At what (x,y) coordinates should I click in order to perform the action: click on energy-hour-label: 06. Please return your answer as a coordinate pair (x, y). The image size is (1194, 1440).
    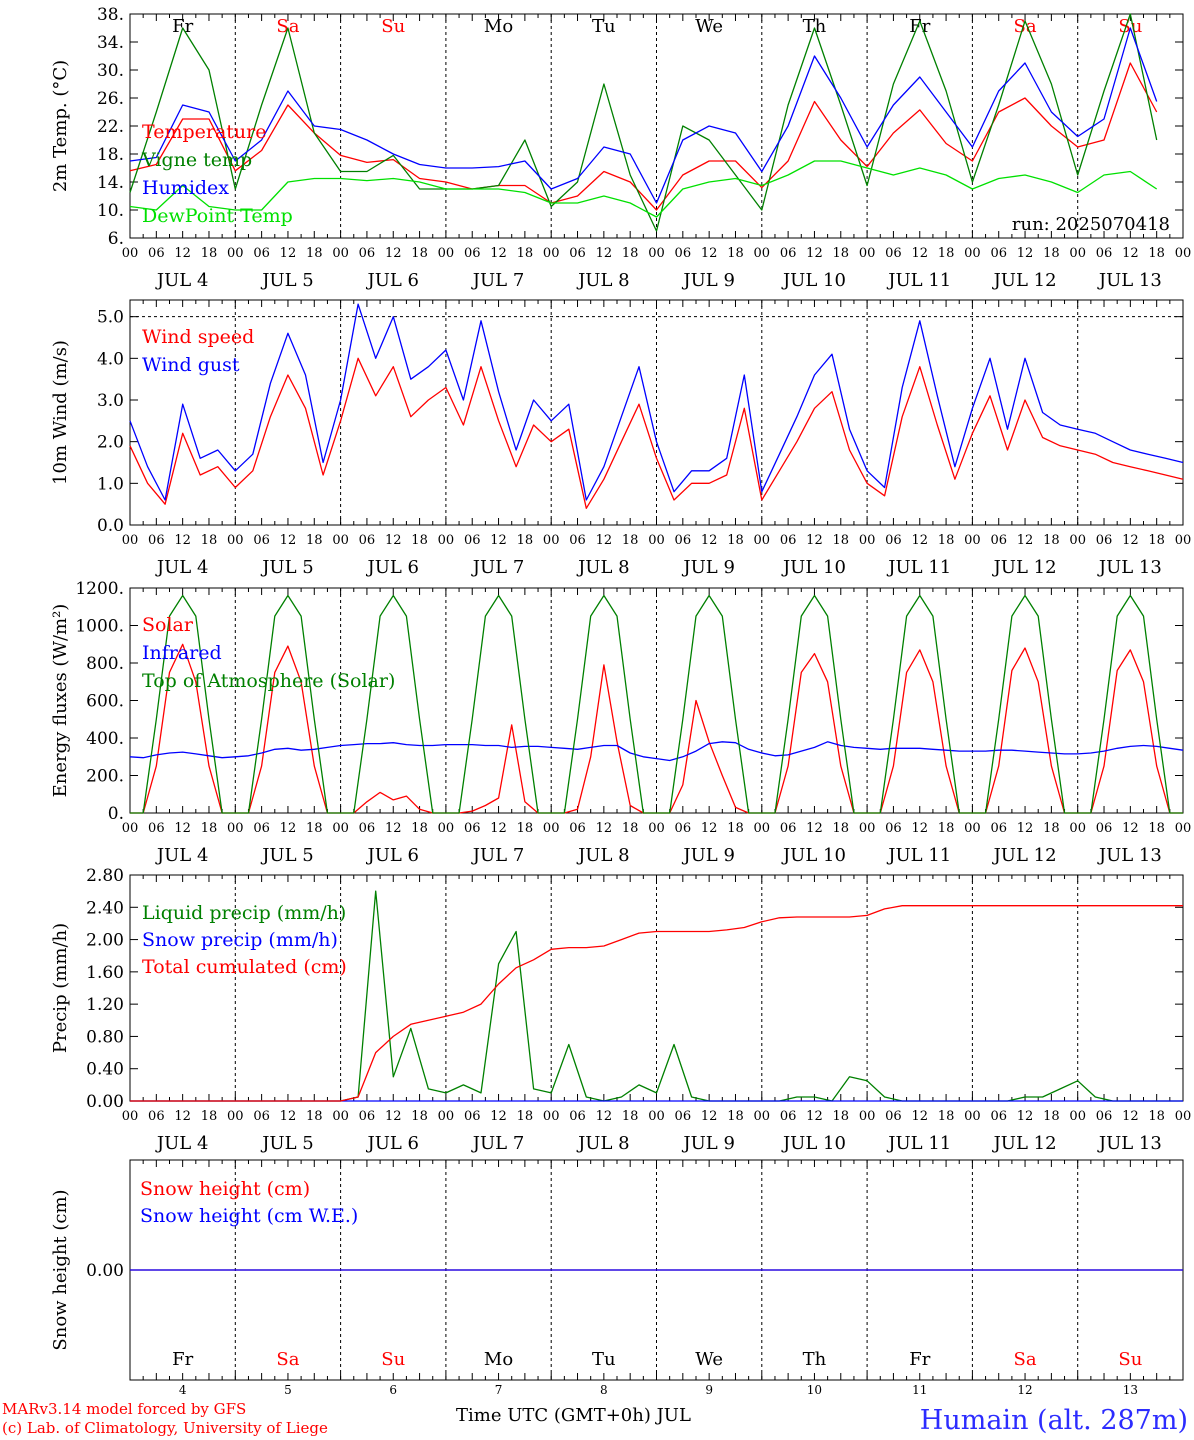
    Looking at the image, I should click on (156, 828).